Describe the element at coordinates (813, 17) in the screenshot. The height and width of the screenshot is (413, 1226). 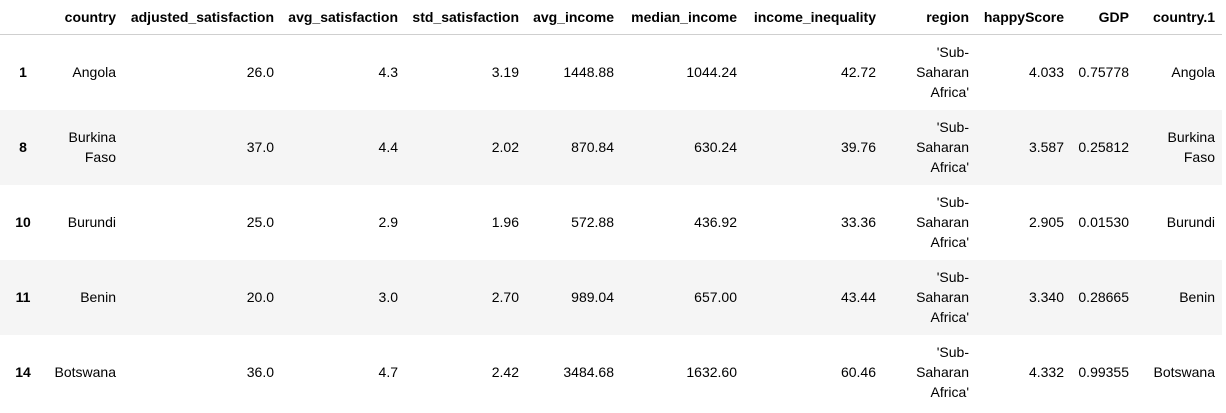
I see `column-header-income-inequality: income_inequality` at that location.